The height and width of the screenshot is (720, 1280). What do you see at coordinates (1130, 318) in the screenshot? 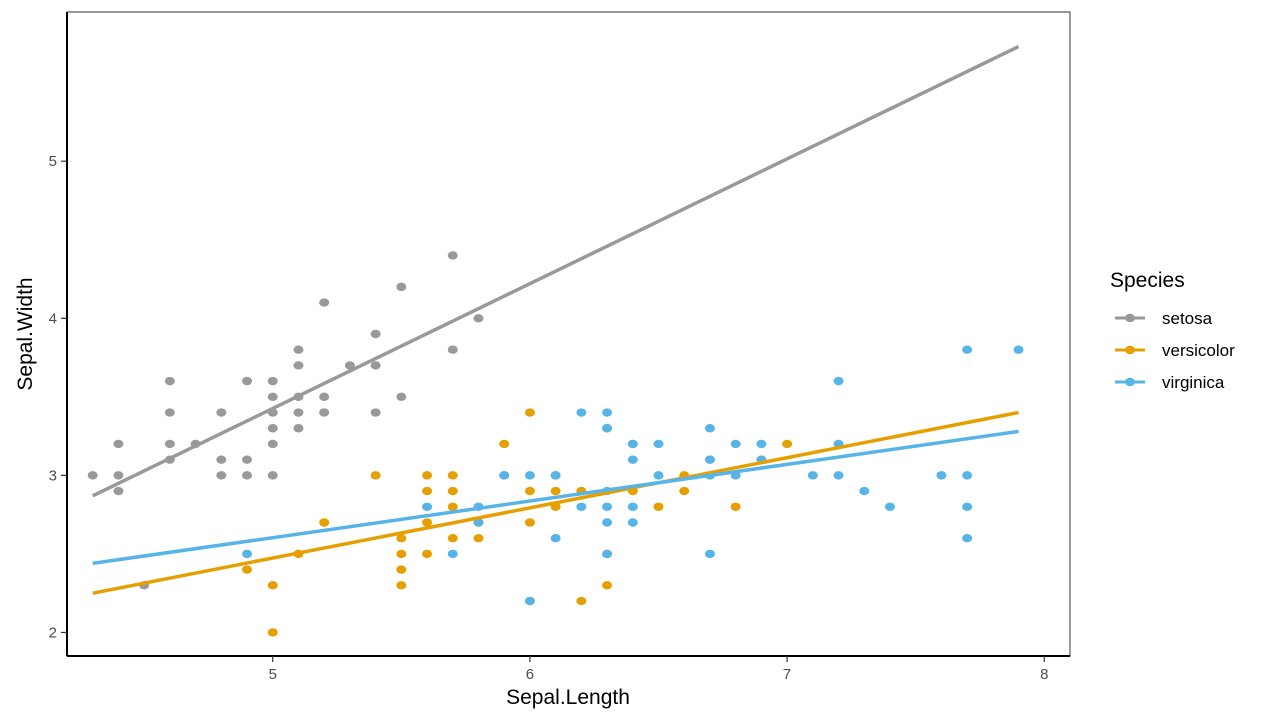
I see `legend-key-point-setosa` at bounding box center [1130, 318].